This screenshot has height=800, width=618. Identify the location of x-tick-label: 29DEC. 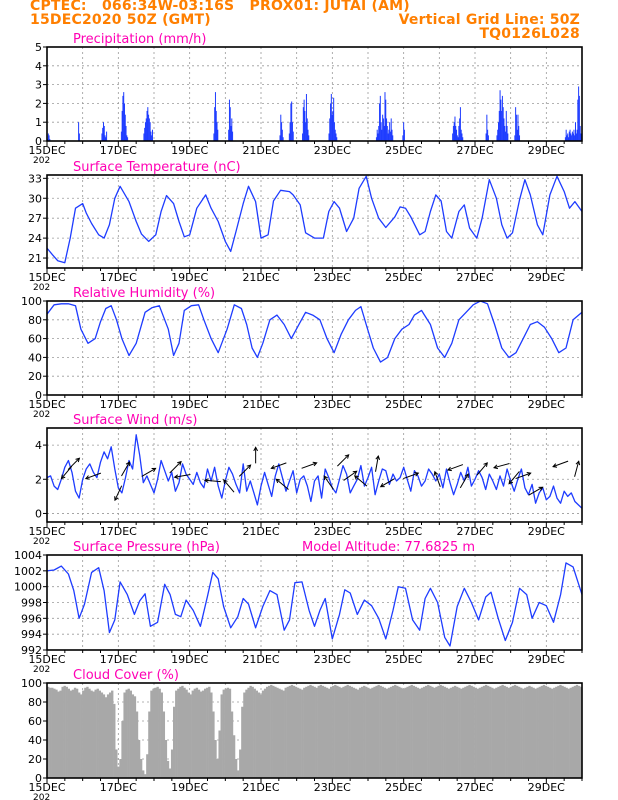
(546, 404).